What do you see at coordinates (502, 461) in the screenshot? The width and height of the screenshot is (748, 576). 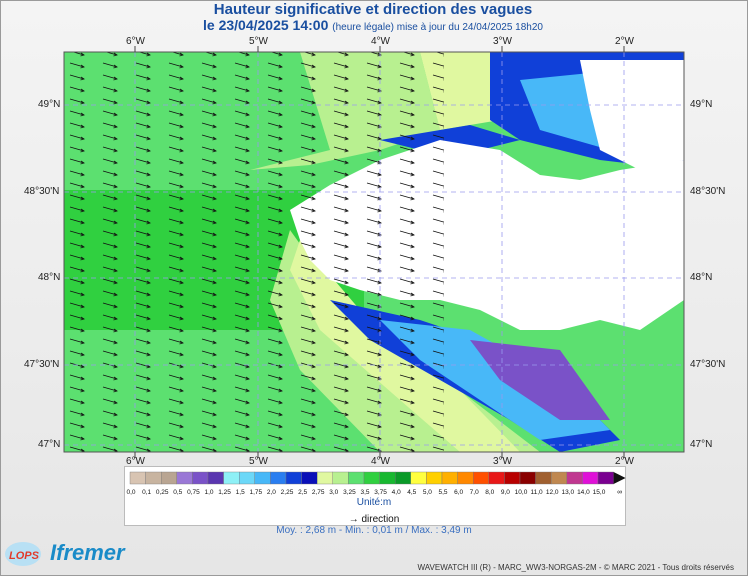 I see `lon-label-bottom: 3°W` at bounding box center [502, 461].